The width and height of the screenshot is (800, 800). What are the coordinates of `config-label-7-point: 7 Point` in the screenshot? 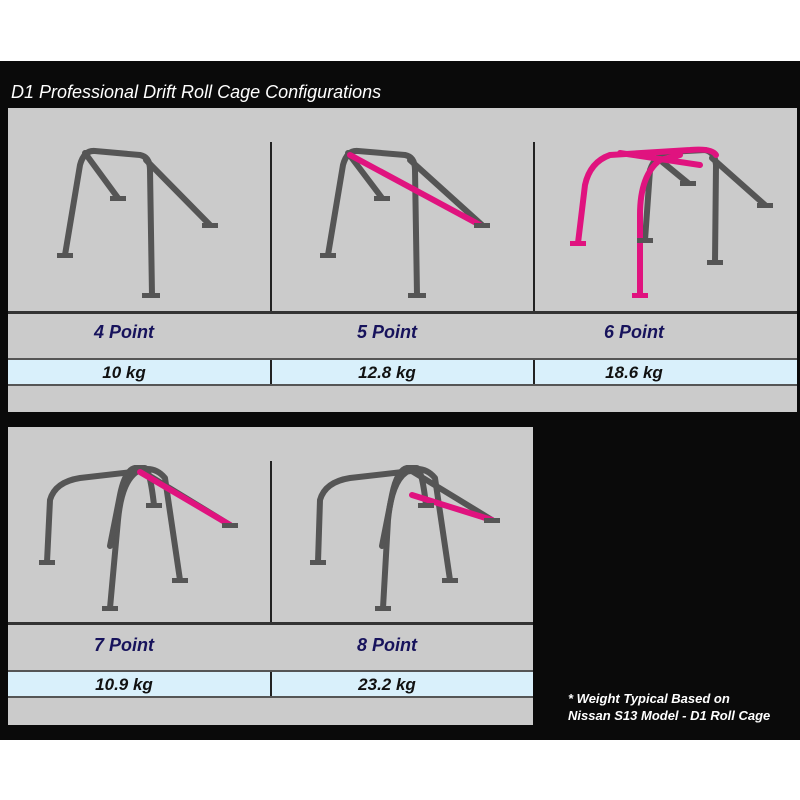 It's located at (123, 645).